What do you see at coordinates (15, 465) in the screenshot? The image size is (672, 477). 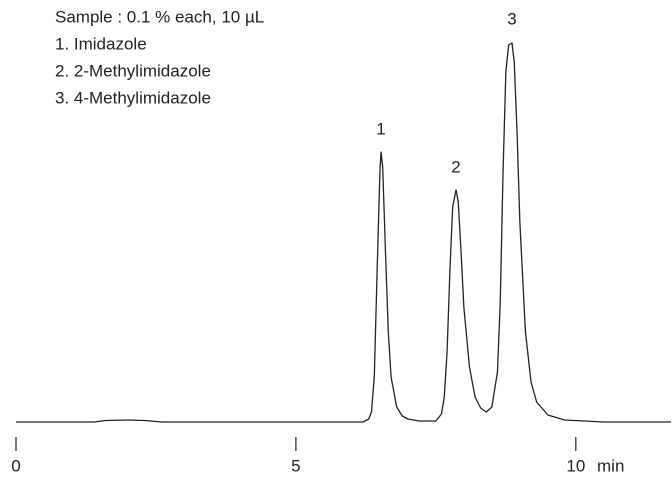 I see `x-tick-label: 0` at bounding box center [15, 465].